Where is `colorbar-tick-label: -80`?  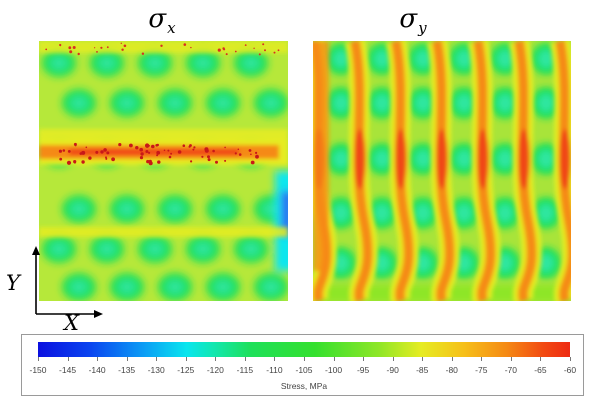
colorbar-tick-label: -80 is located at coordinates (451, 370).